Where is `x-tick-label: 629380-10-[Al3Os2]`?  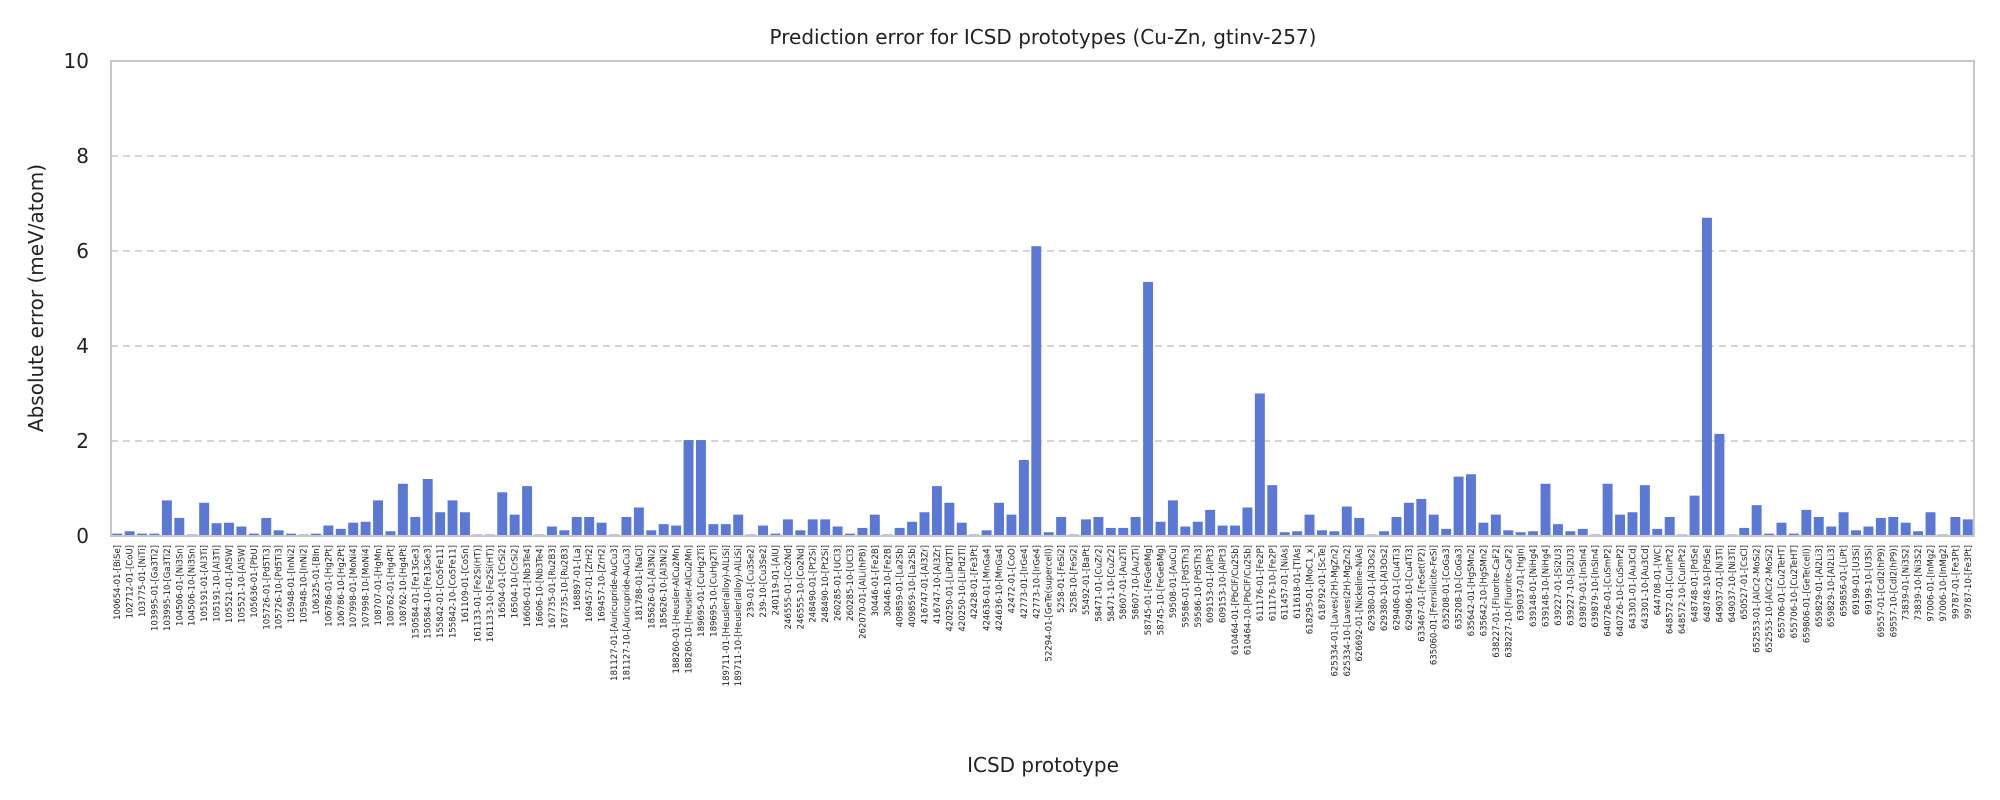
x-tick-label: 629380-10-[Al3Os2] is located at coordinates (1385, 588).